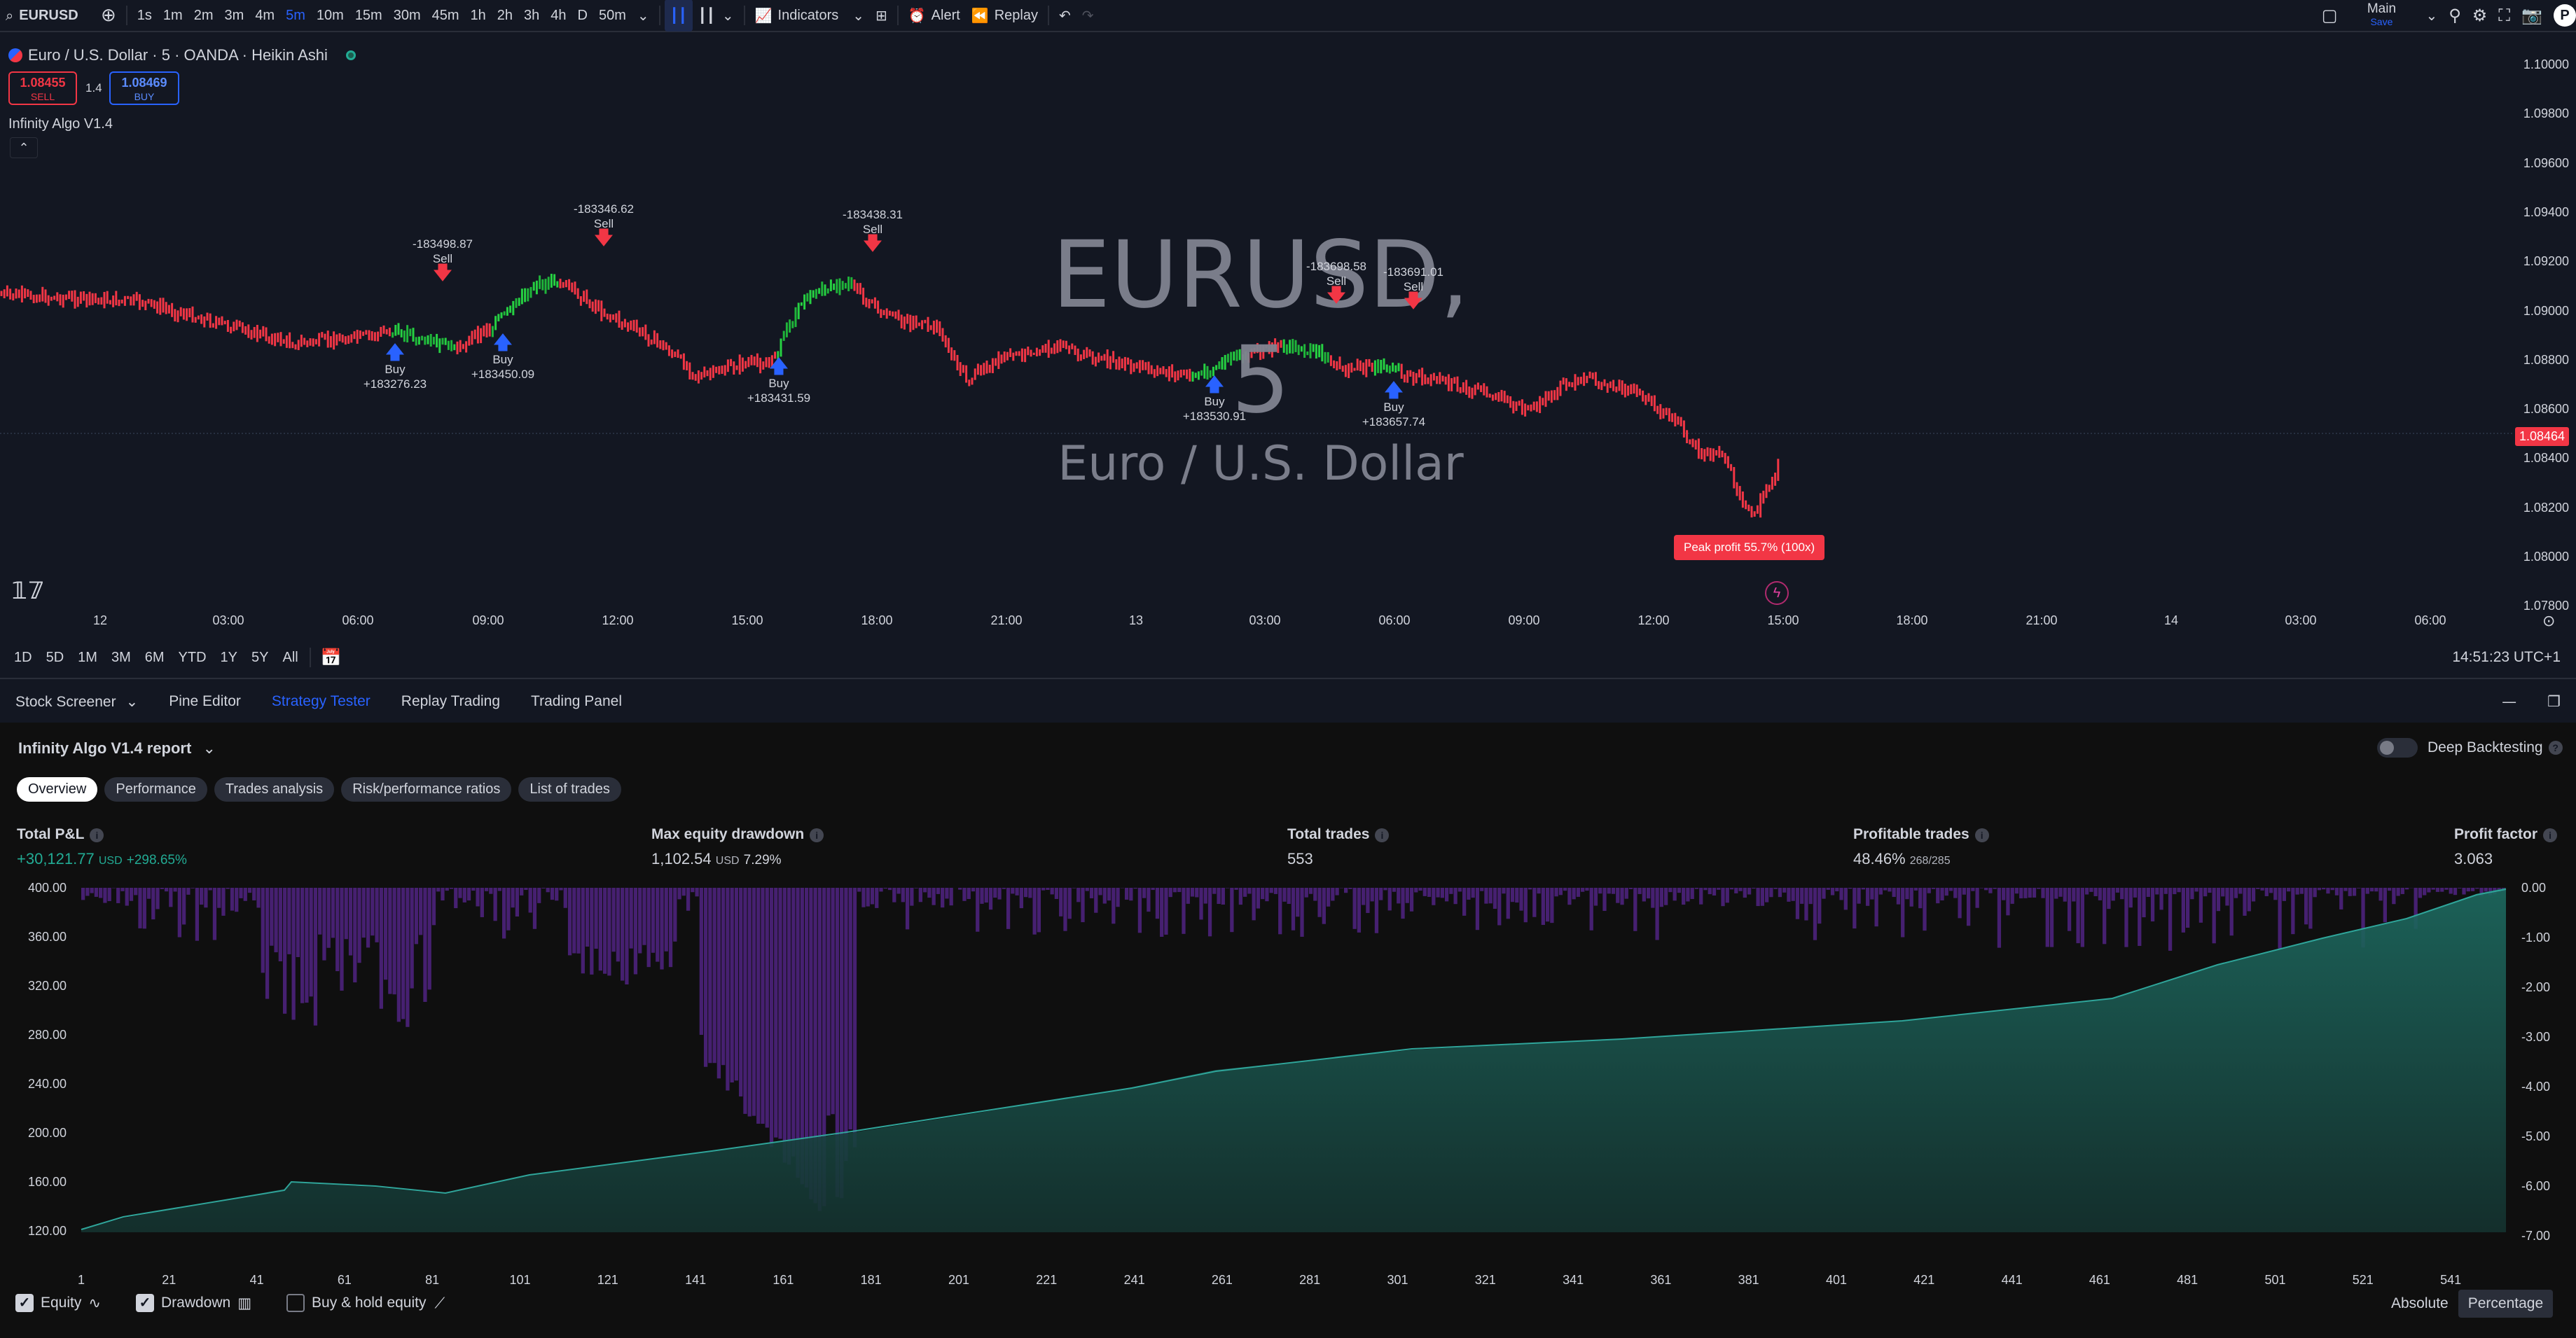 The image size is (2576, 1338). What do you see at coordinates (265, 15) in the screenshot?
I see `interval-4m: 4m` at bounding box center [265, 15].